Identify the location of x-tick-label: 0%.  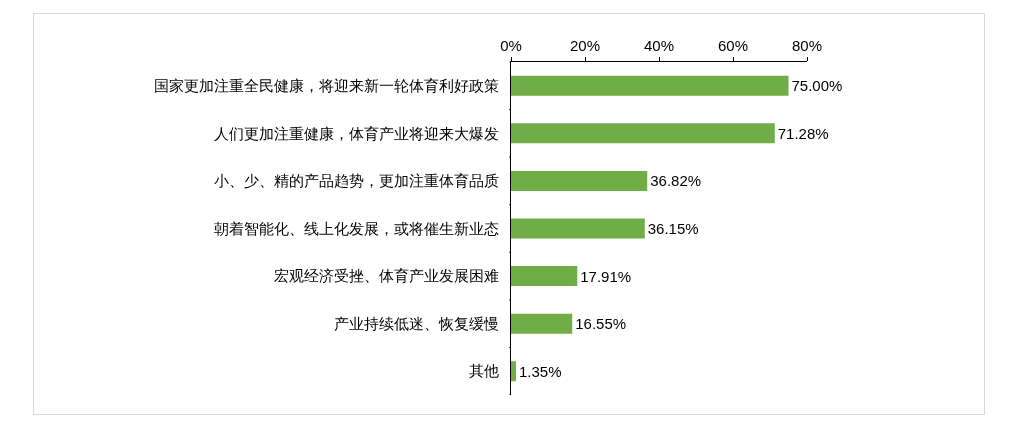
(511, 45).